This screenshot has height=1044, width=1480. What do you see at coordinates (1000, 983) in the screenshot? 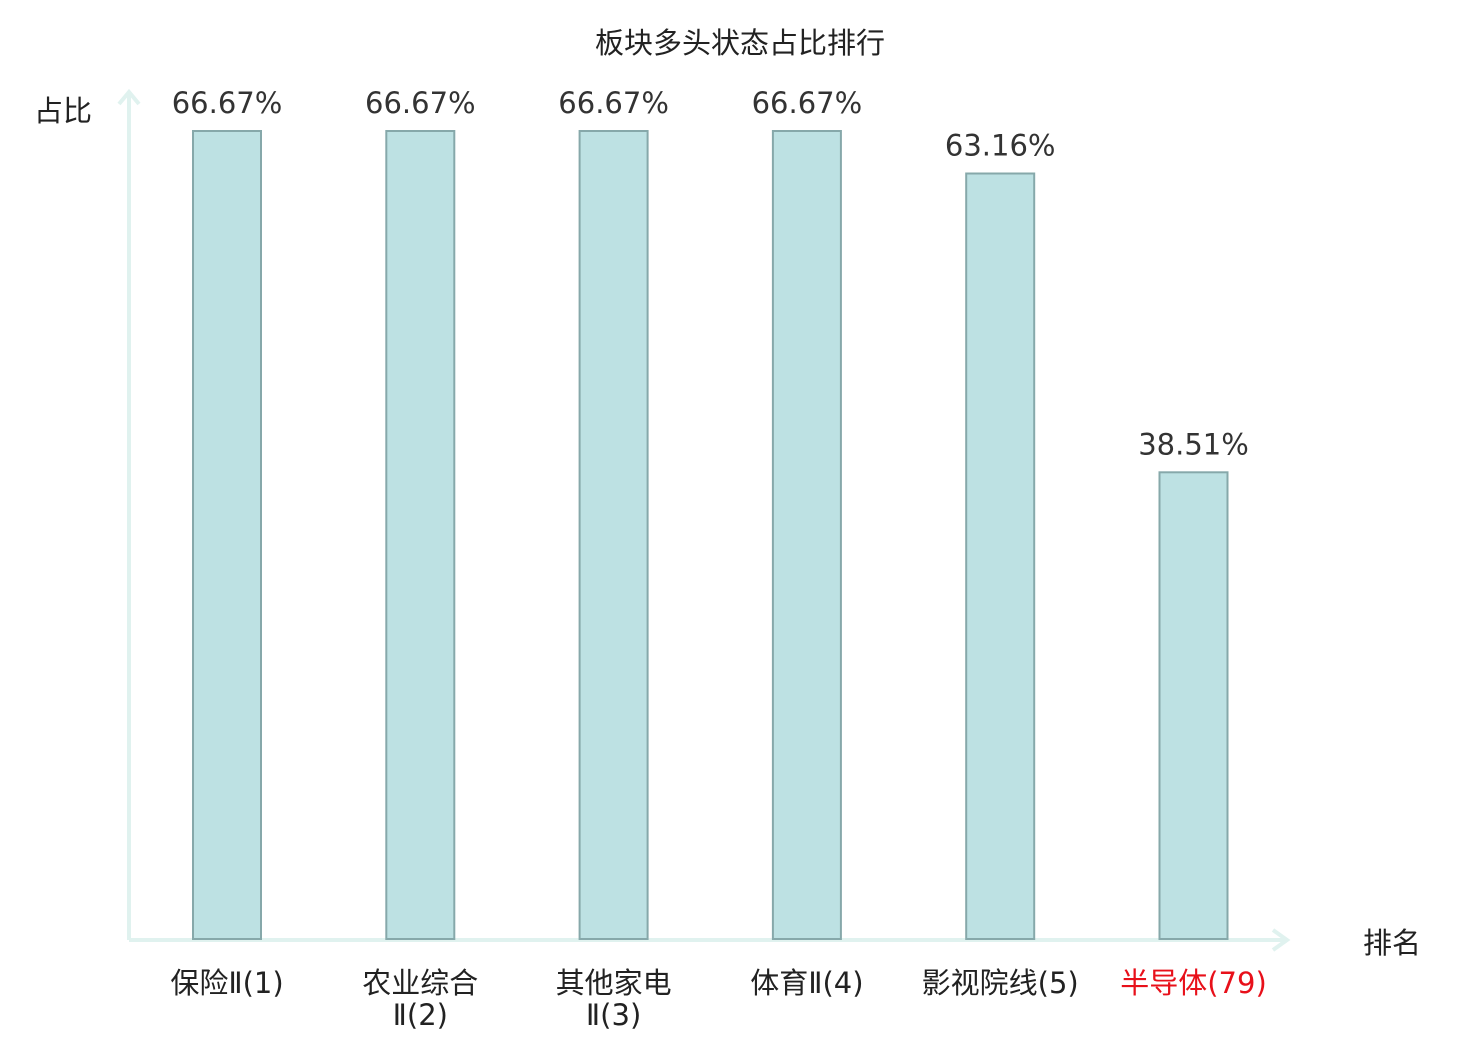
I see `category-label-5: 影视院线(5)` at bounding box center [1000, 983].